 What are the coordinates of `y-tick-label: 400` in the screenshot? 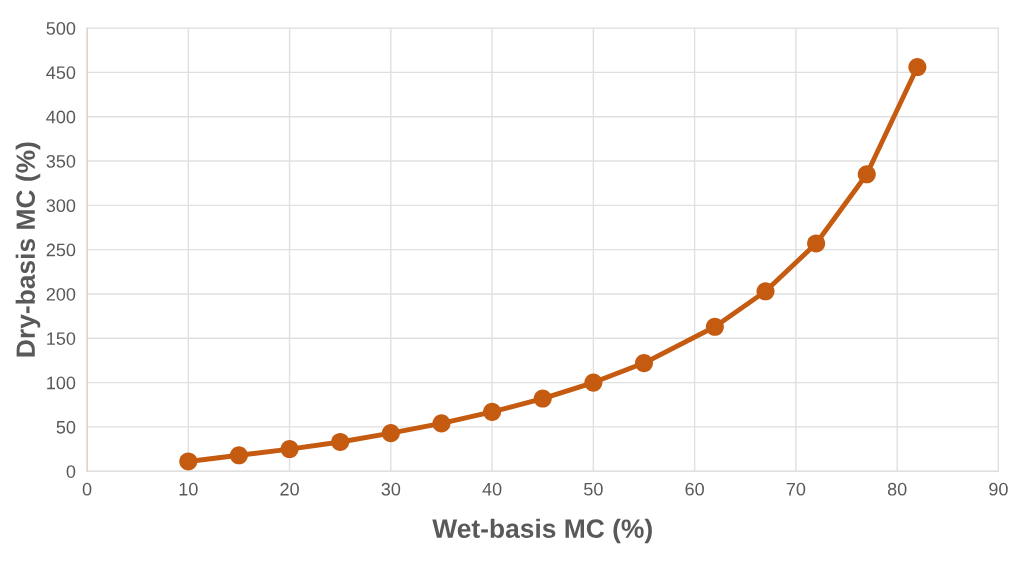 It's located at (61, 117).